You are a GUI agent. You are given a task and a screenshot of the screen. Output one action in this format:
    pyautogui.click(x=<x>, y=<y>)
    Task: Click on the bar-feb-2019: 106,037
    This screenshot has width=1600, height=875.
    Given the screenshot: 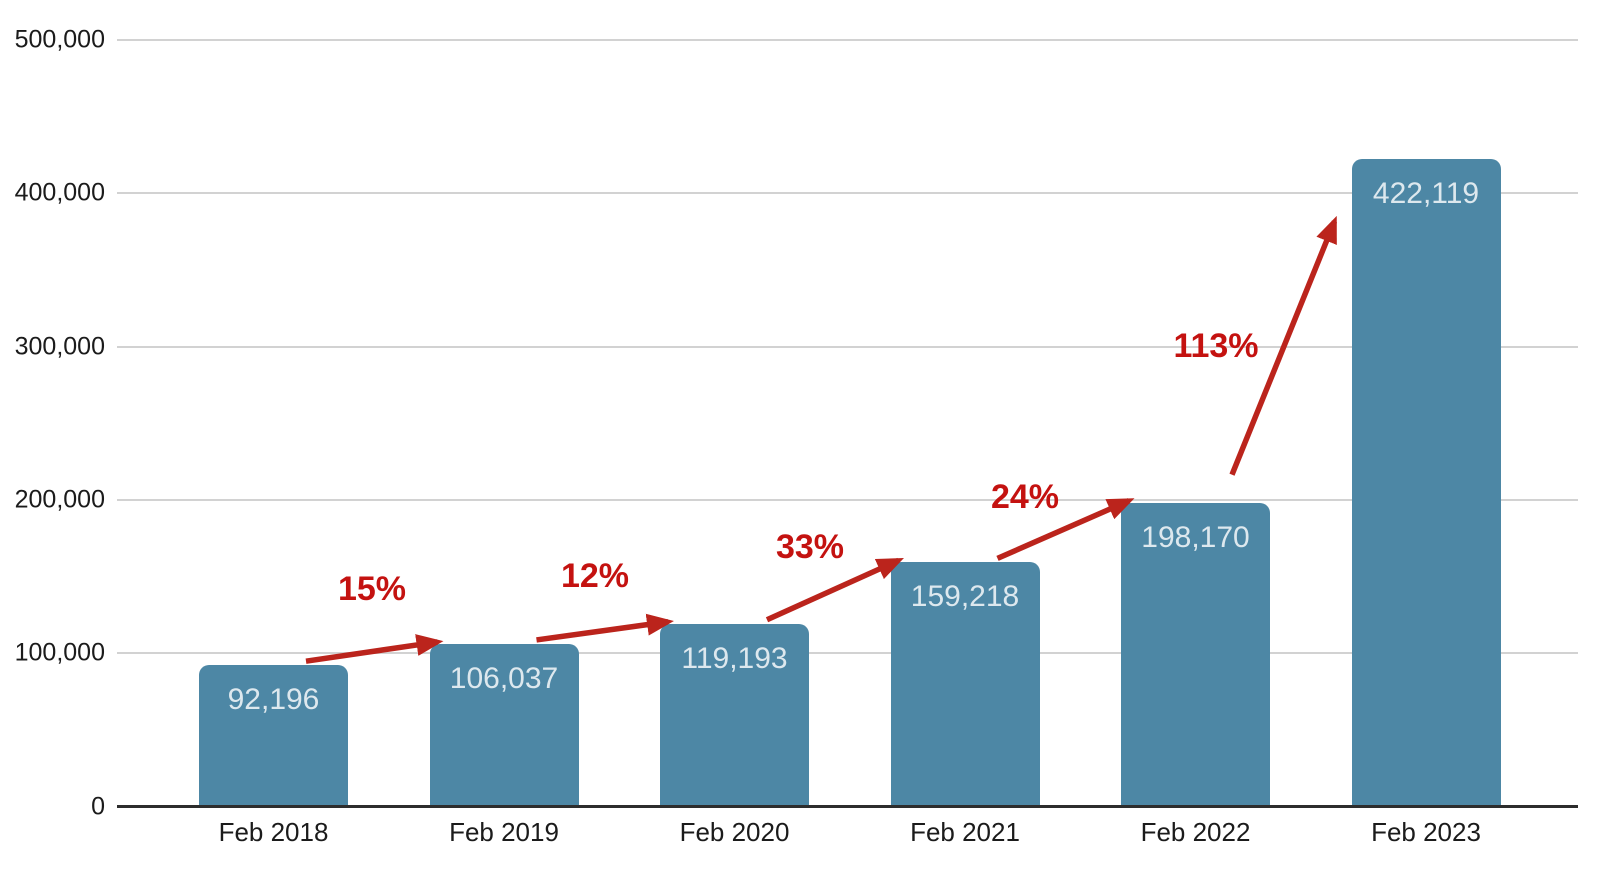 What is the action you would take?
    pyautogui.click(x=504, y=724)
    